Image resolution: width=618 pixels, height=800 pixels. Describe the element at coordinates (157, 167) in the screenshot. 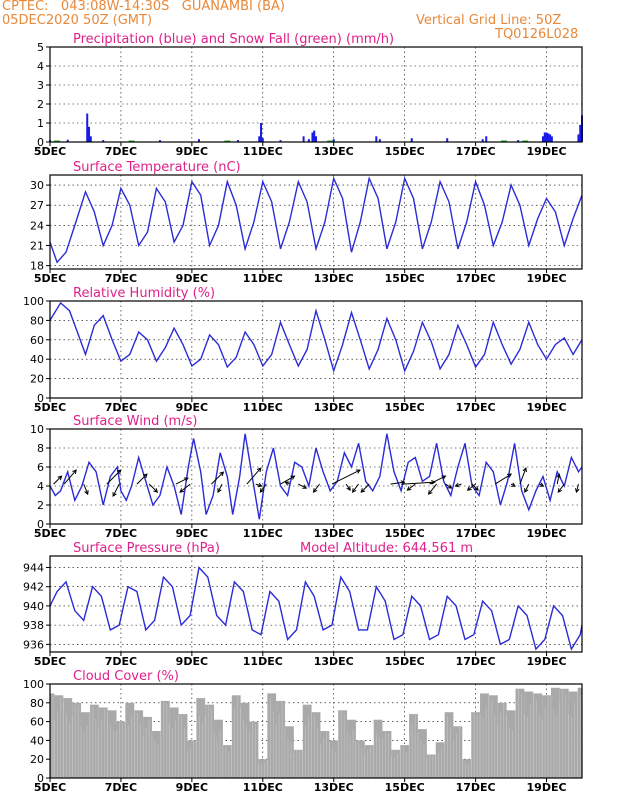

I see `temperature-title: Surface Temperature (nC)` at that location.